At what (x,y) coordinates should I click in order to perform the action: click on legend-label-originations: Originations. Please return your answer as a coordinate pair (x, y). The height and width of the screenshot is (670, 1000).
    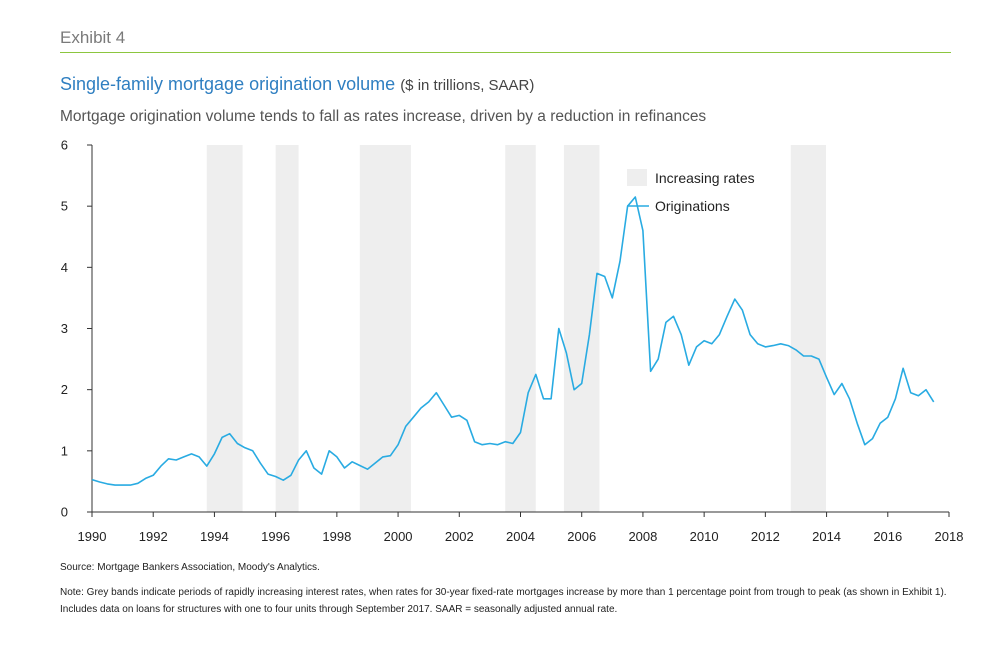
    Looking at the image, I should click on (692, 206).